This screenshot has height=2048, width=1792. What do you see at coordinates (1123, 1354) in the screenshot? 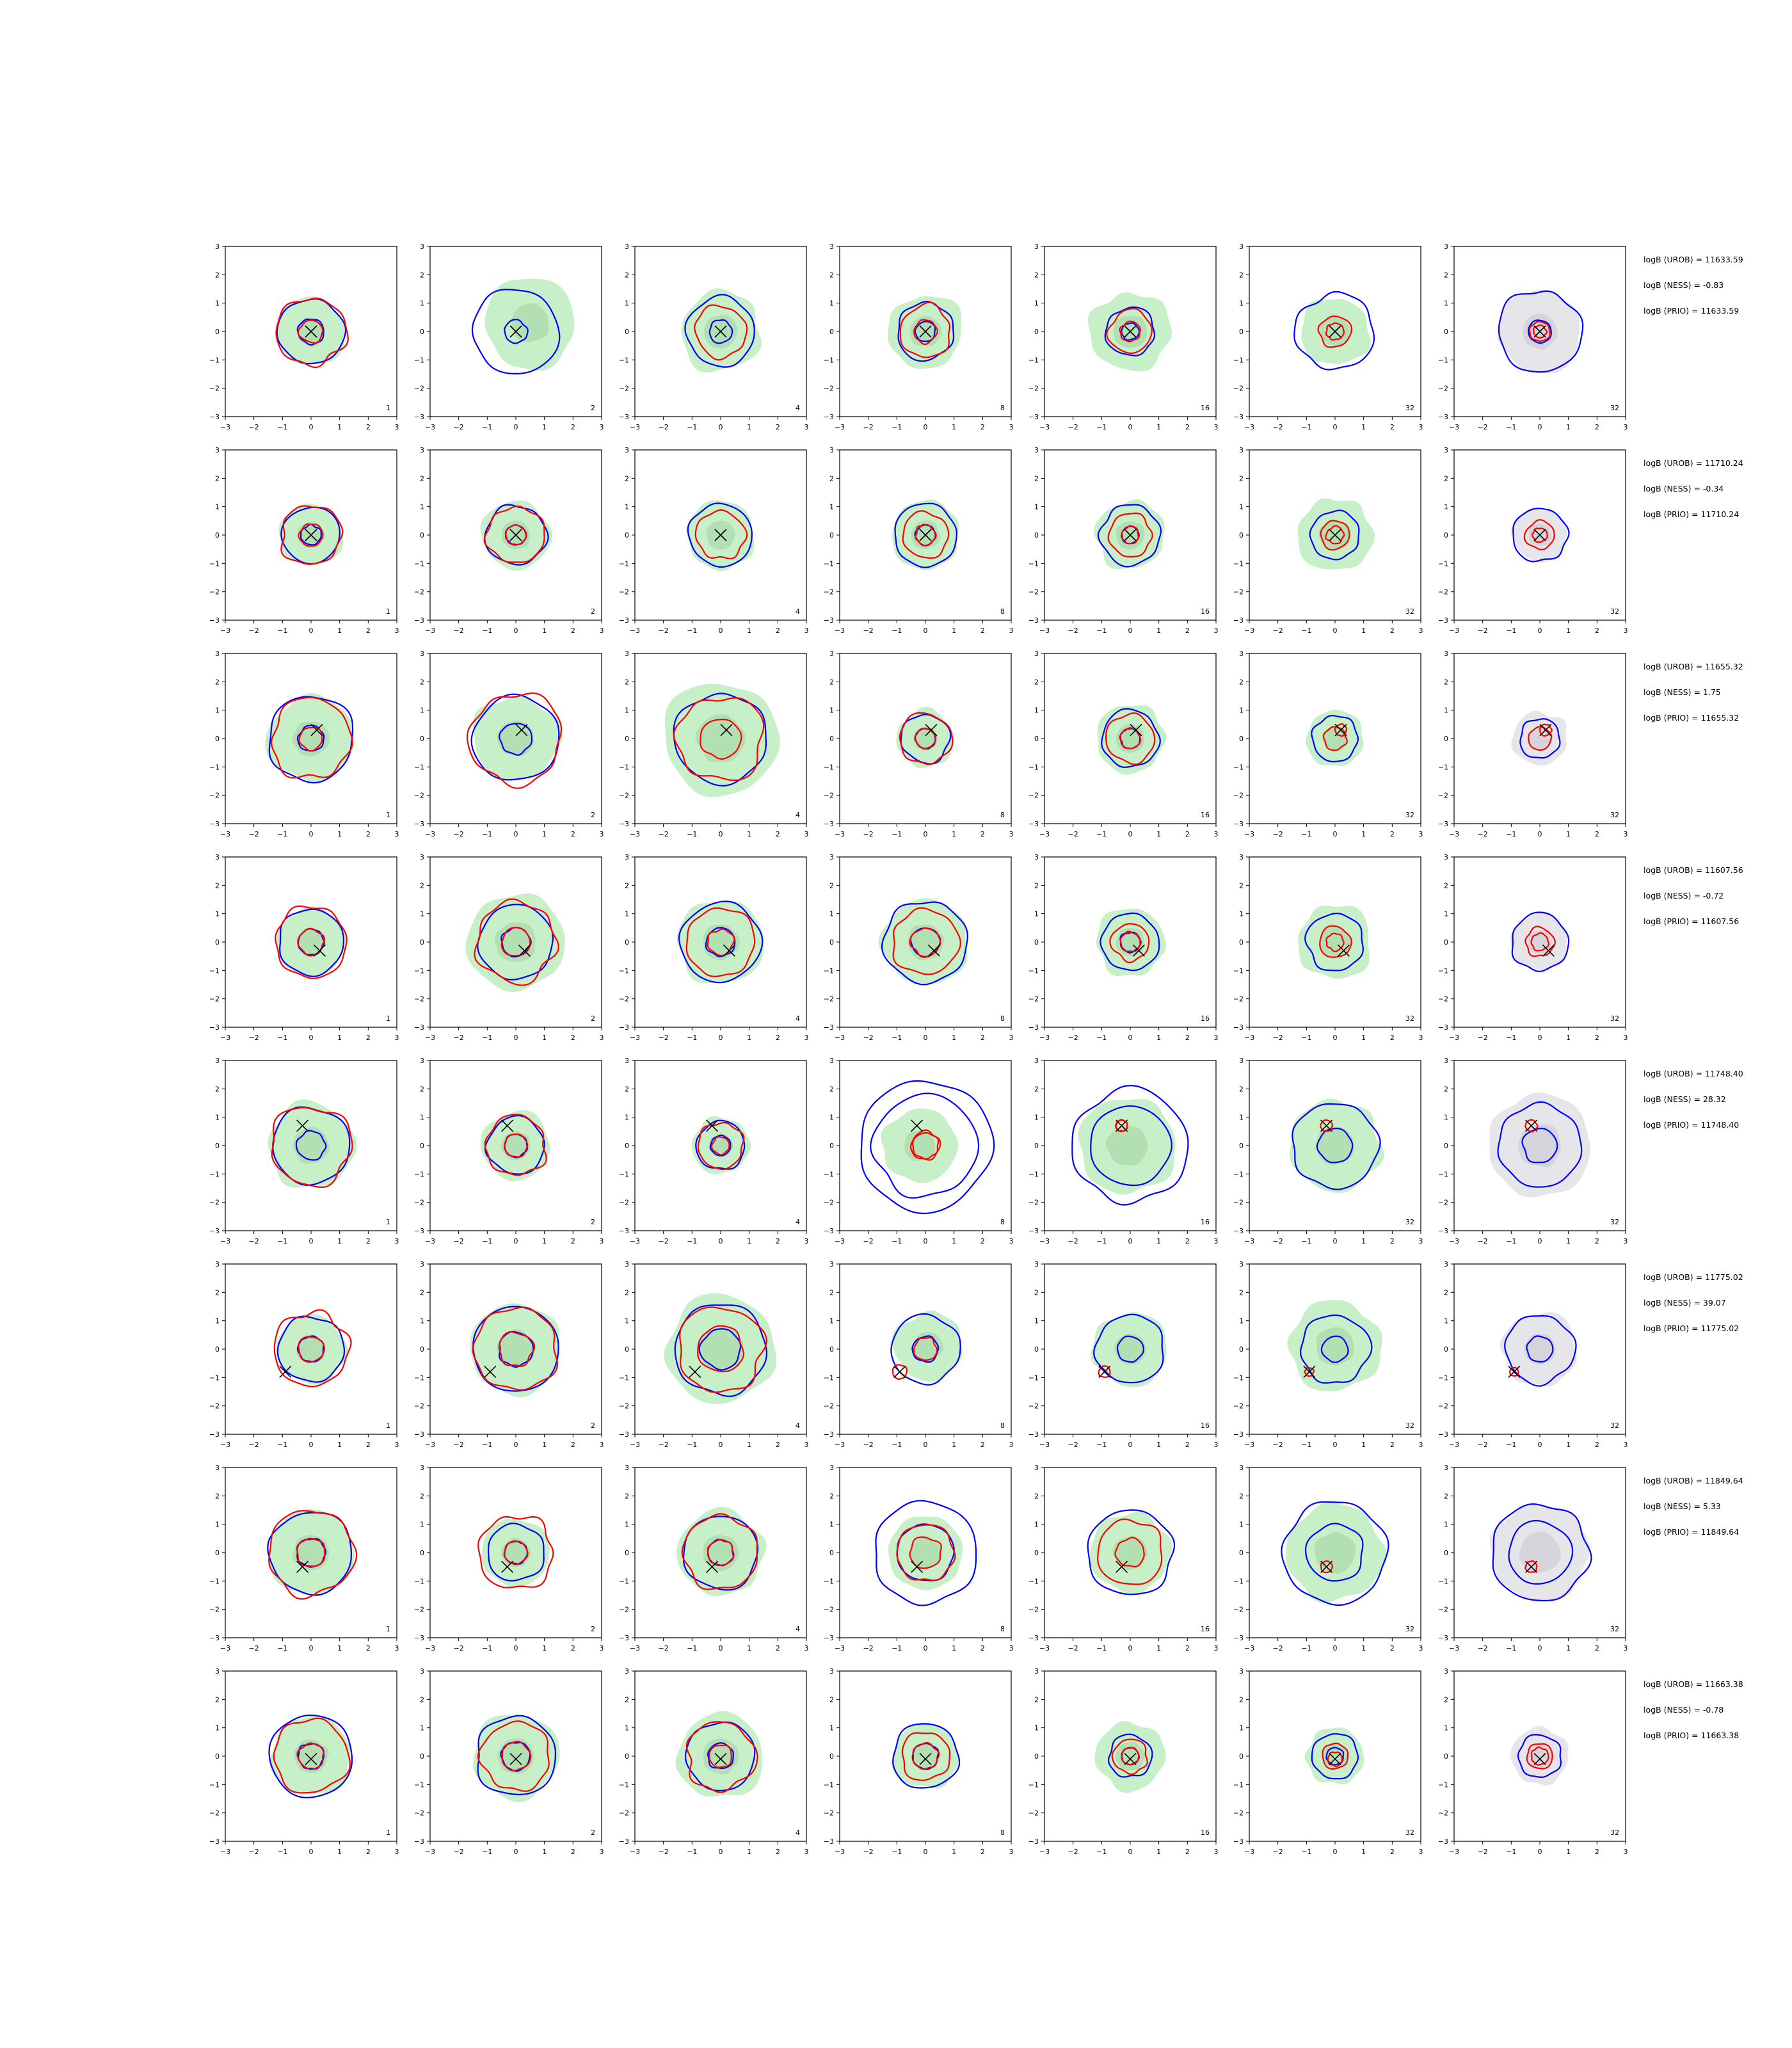
I see `subplot-r6-c5: −3 −2 −1 0 1 2 3 −3 −2 −1 0 1 2 3 16` at bounding box center [1123, 1354].